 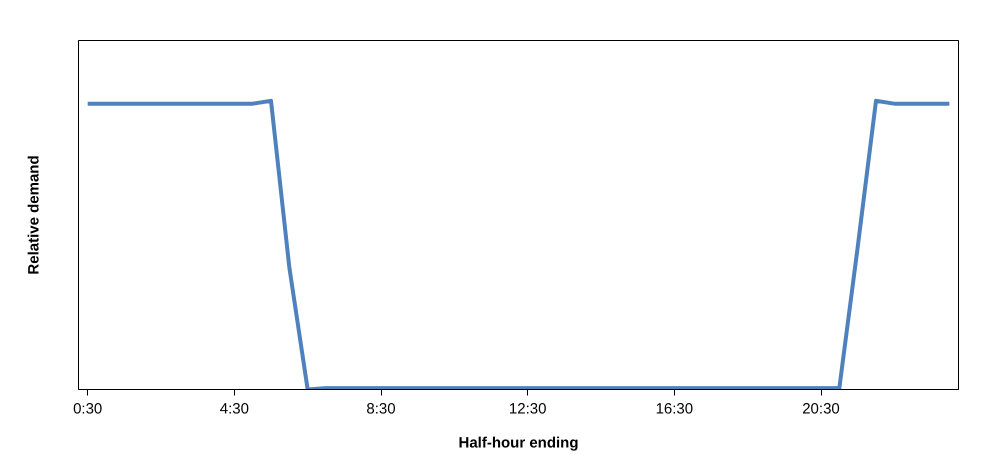 I want to click on x-tick-label: 20:30, so click(x=821, y=409).